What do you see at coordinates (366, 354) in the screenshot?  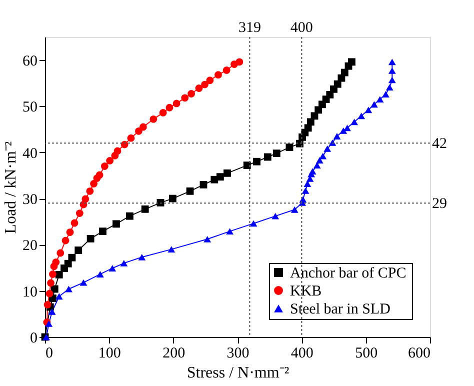 I see `x-tick-label: 500` at bounding box center [366, 354].